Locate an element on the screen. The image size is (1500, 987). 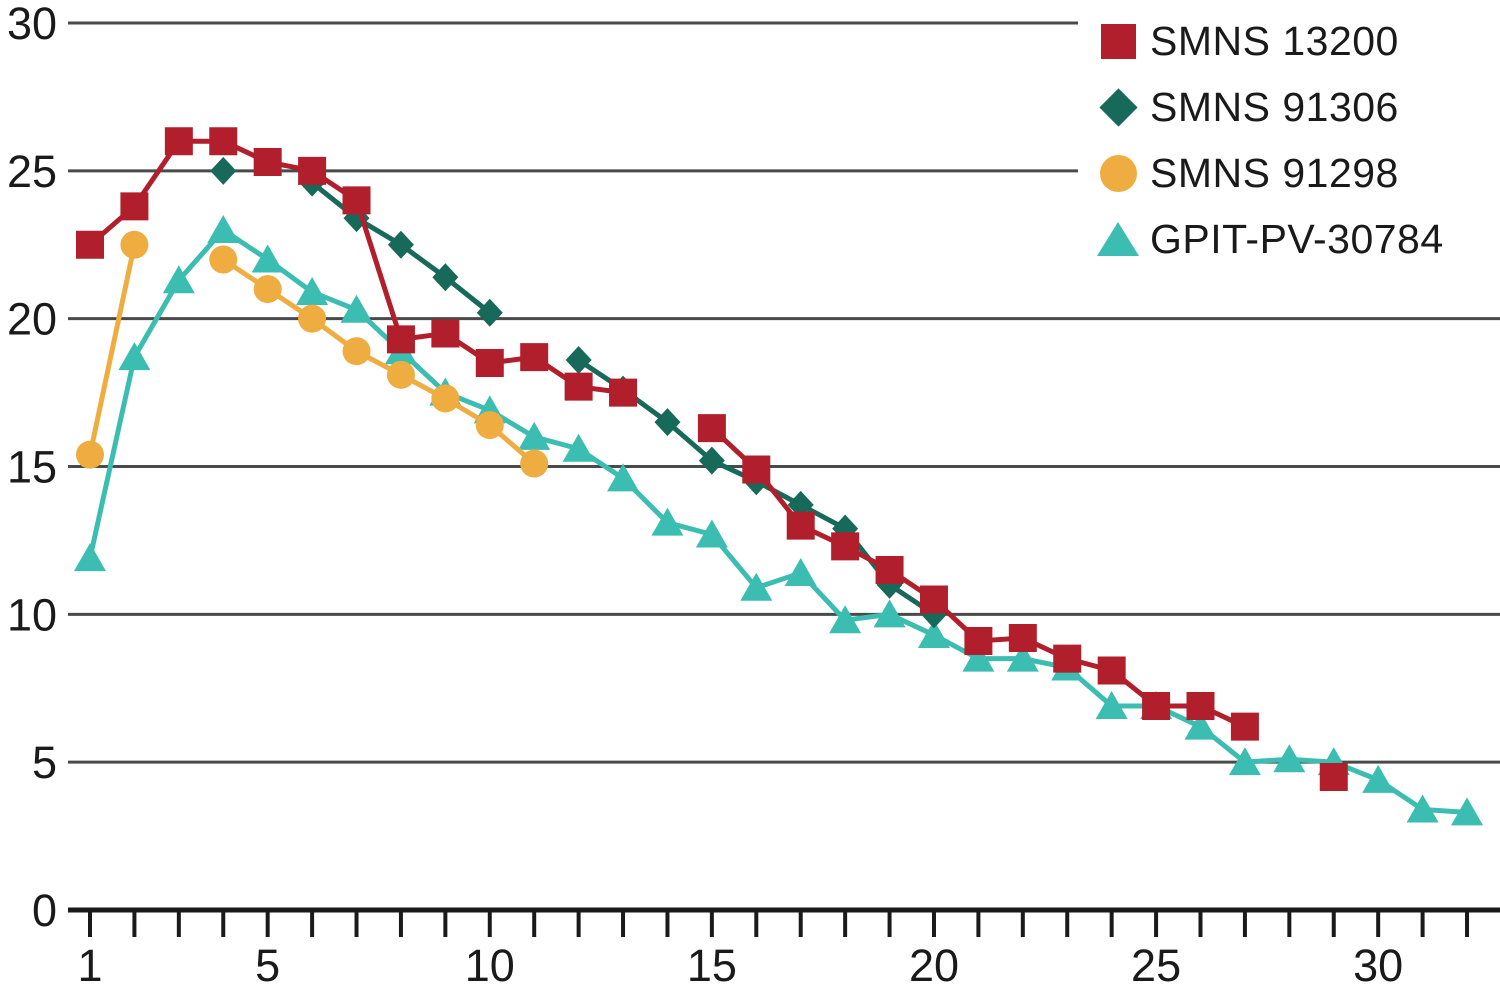
y-tick-label: 30 is located at coordinates (32, 24).